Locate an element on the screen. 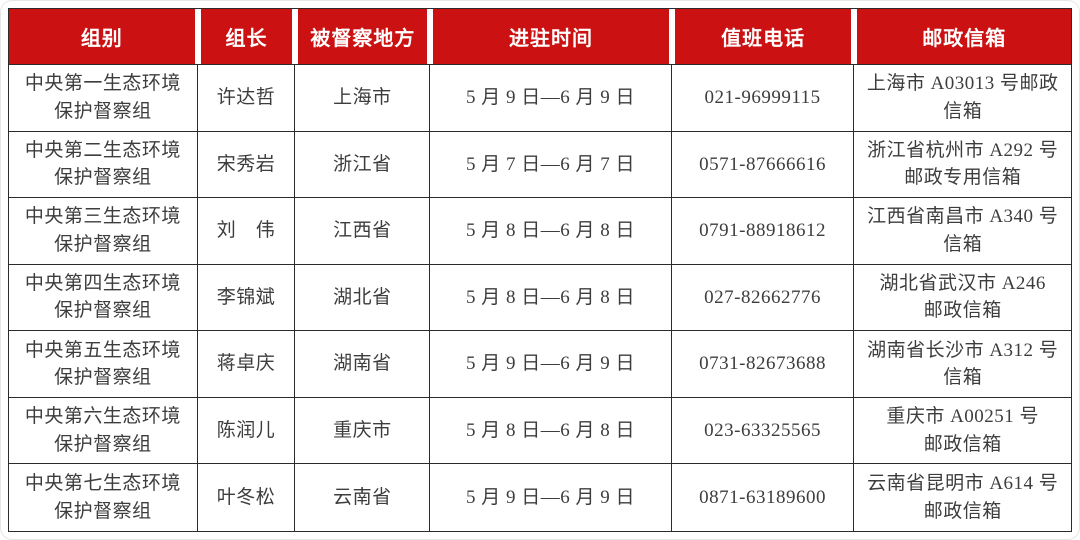 The image size is (1080, 540). header-period: 进驻时间 is located at coordinates (551, 36).